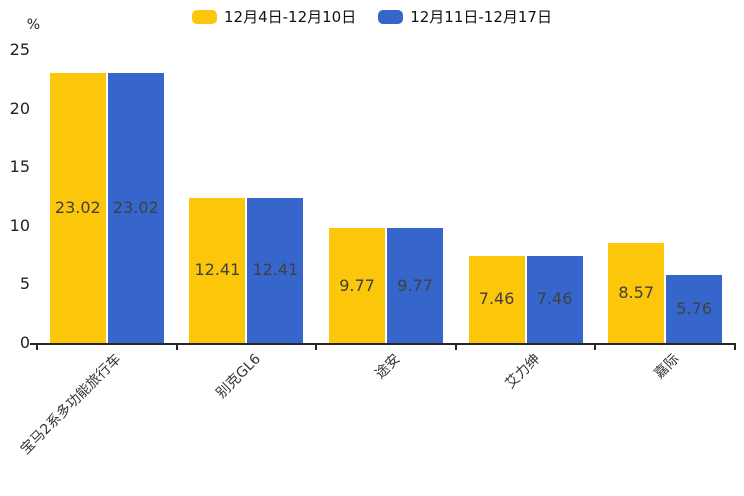  Describe the element at coordinates (24, 284) in the screenshot. I see `y-axis-tick-label: 5` at that location.